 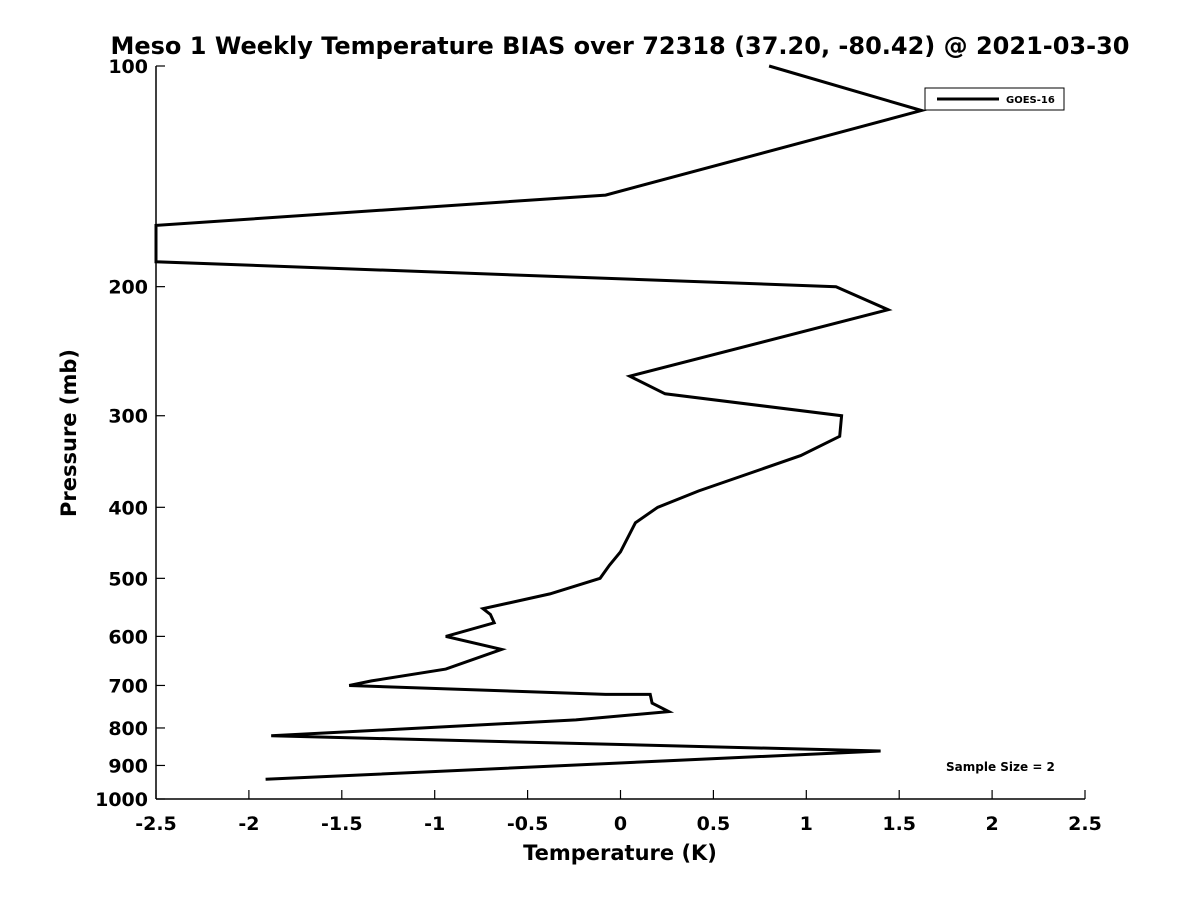 I want to click on y-tick-label: 1000, so click(x=121, y=800).